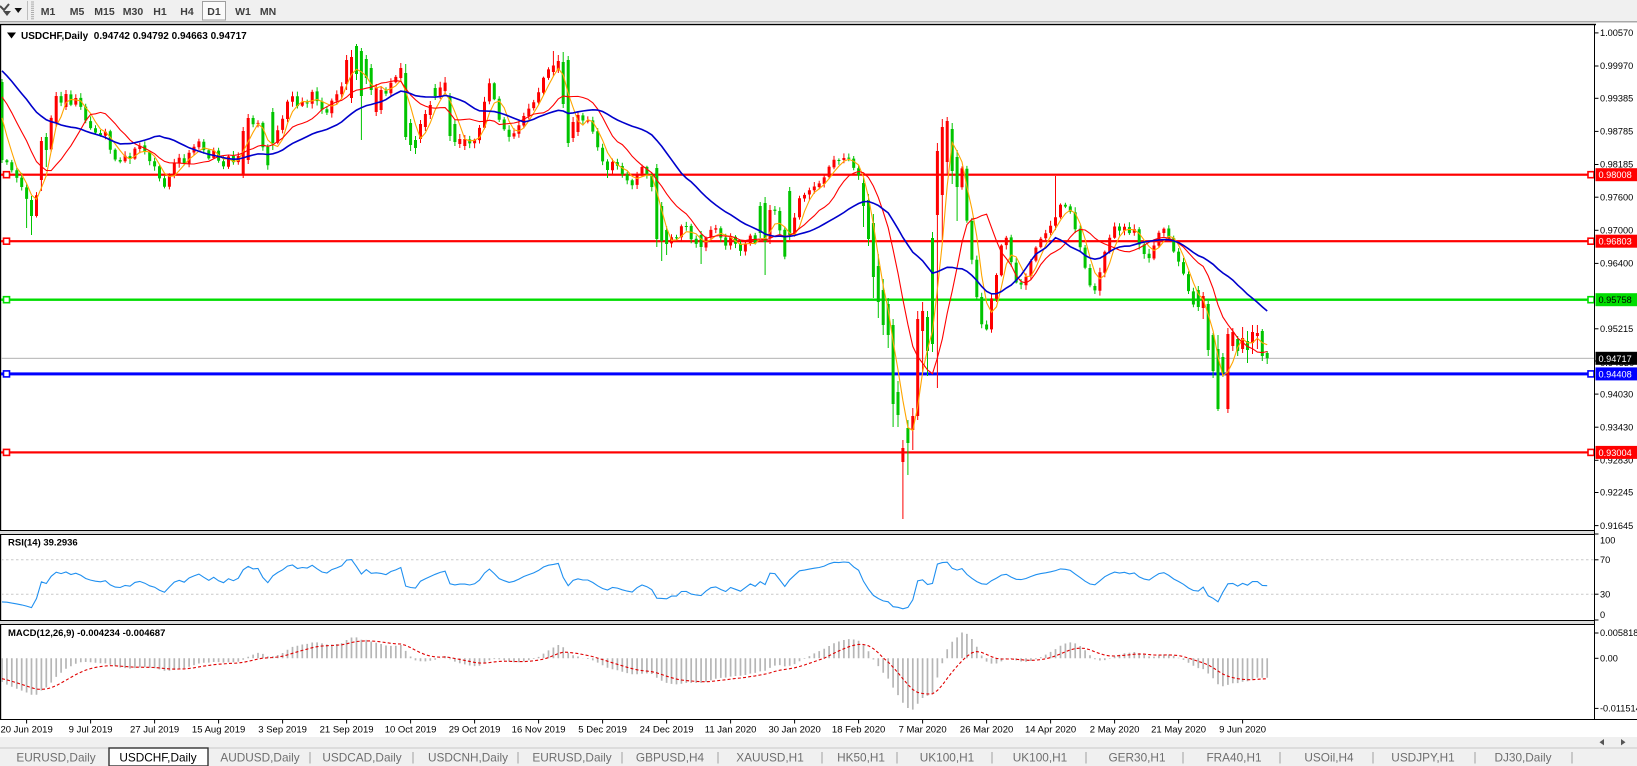  I want to click on svg-text: 70, so click(1605, 560).